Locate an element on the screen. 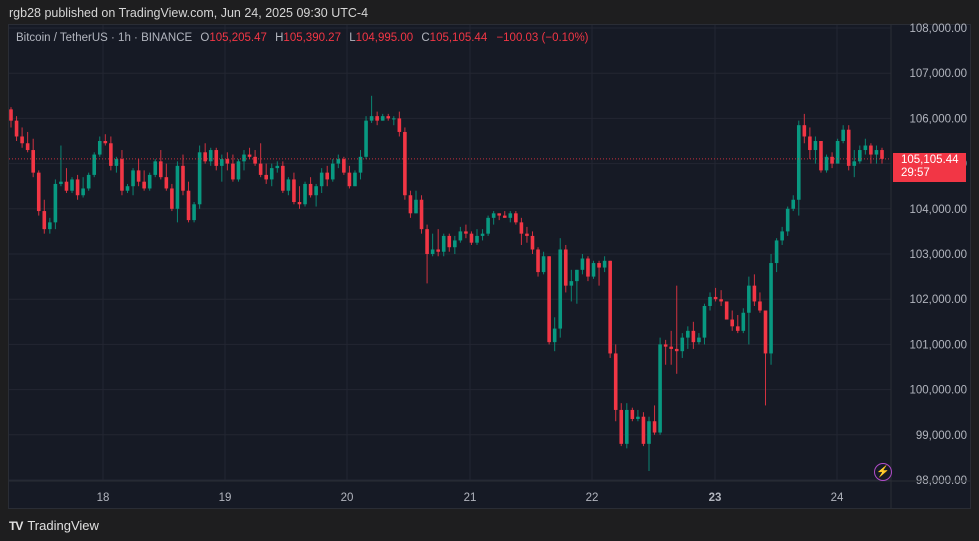 The height and width of the screenshot is (541, 979). price-axis-label: 106,000.00 is located at coordinates (938, 119).